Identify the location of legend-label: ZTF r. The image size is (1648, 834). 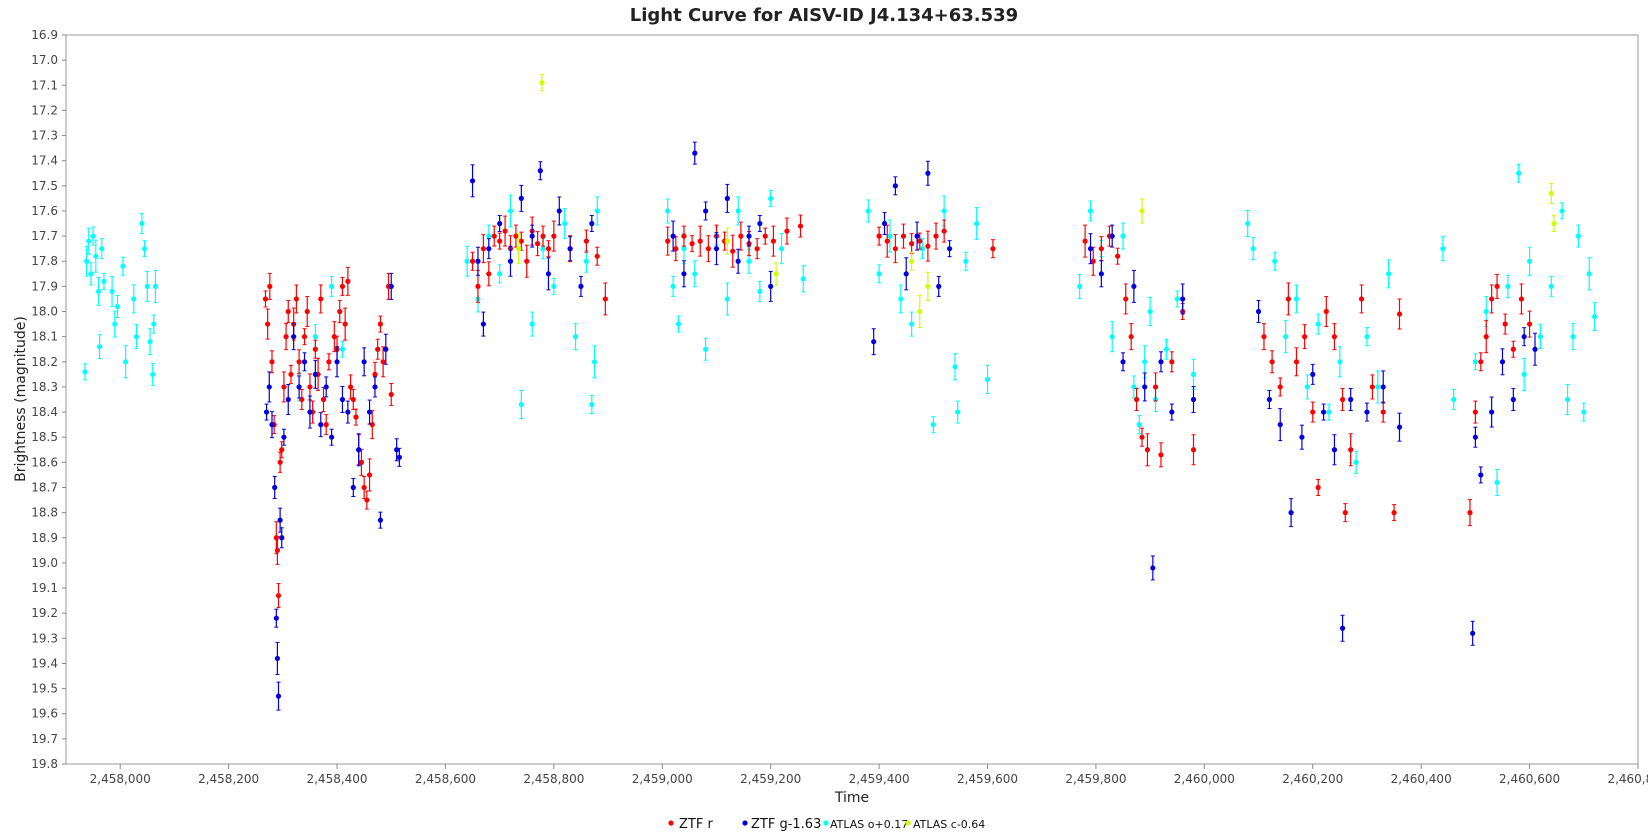
(696, 824).